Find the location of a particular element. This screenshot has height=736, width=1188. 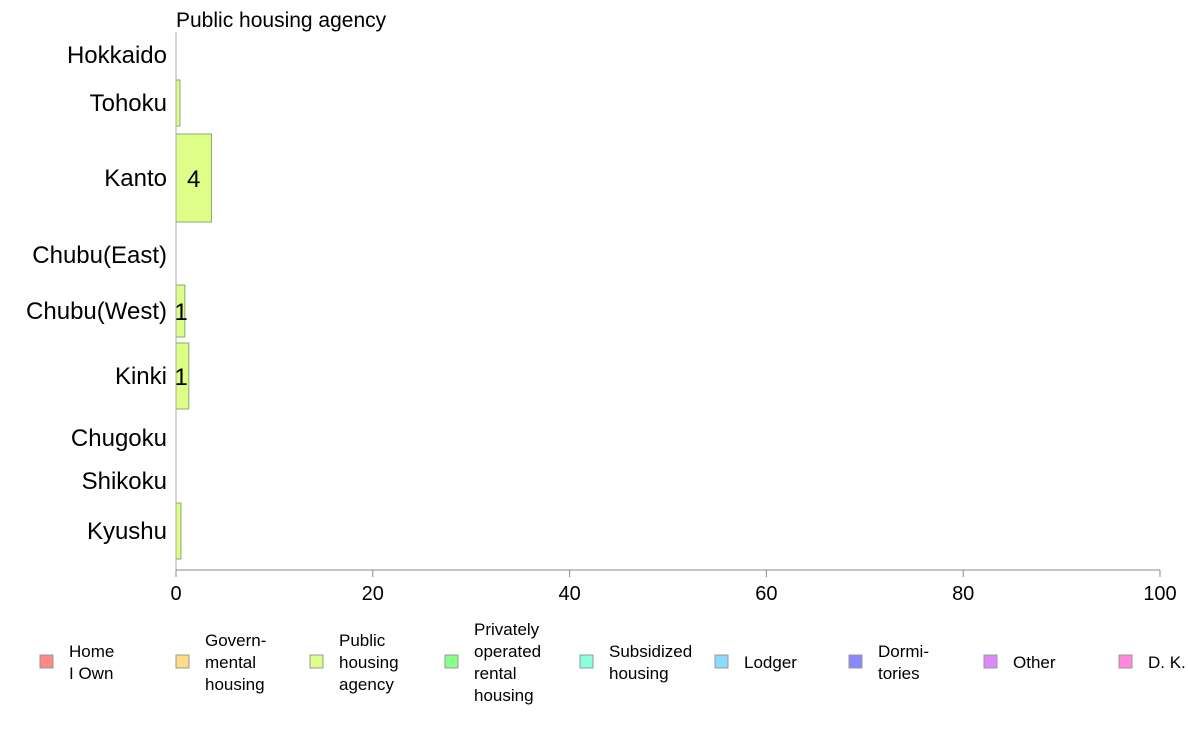

category-label: Kinki is located at coordinates (141, 376).